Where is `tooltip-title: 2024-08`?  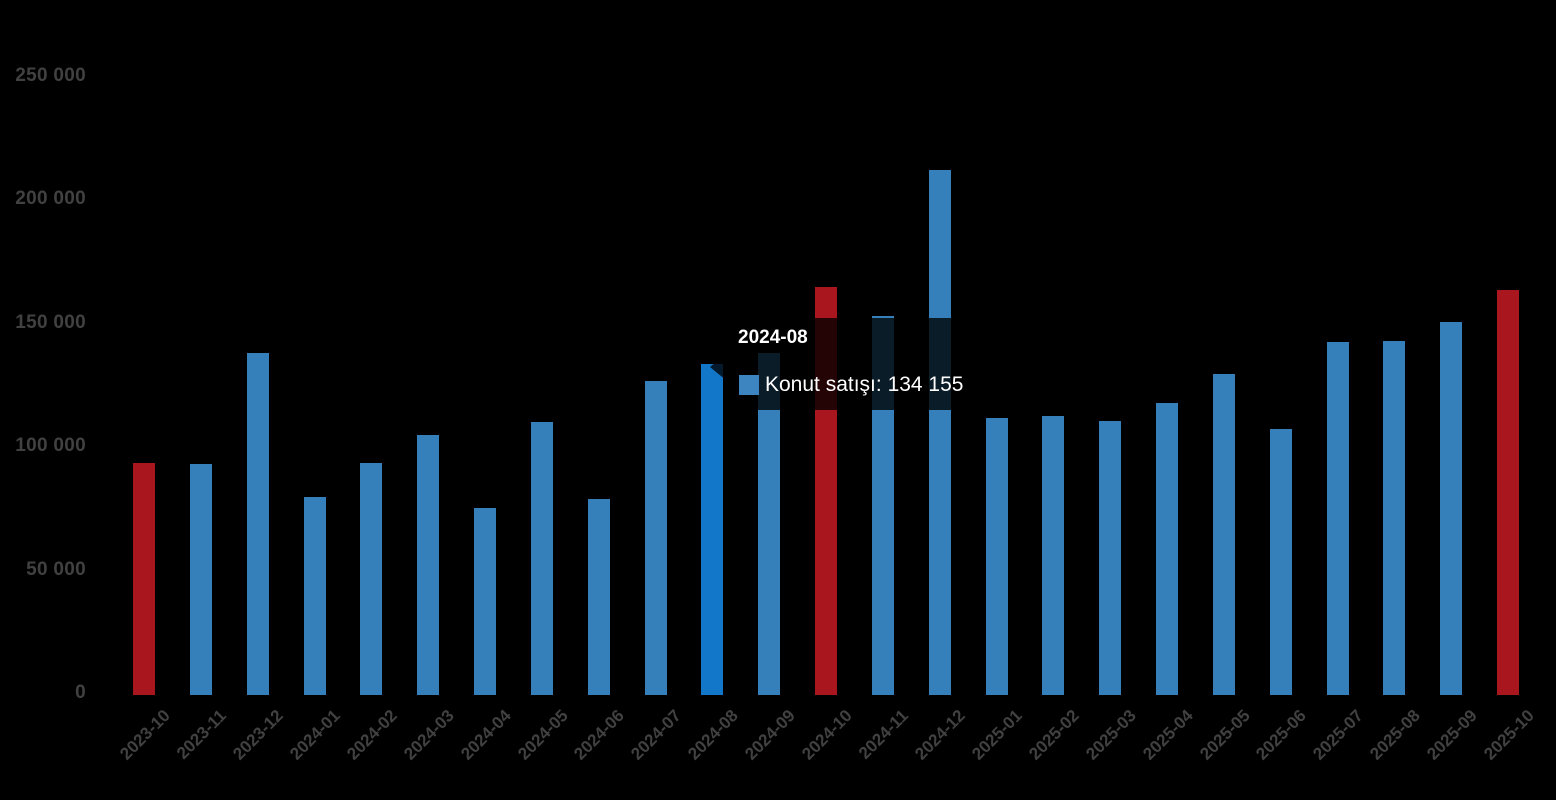
tooltip-title: 2024-08 is located at coordinates (773, 337).